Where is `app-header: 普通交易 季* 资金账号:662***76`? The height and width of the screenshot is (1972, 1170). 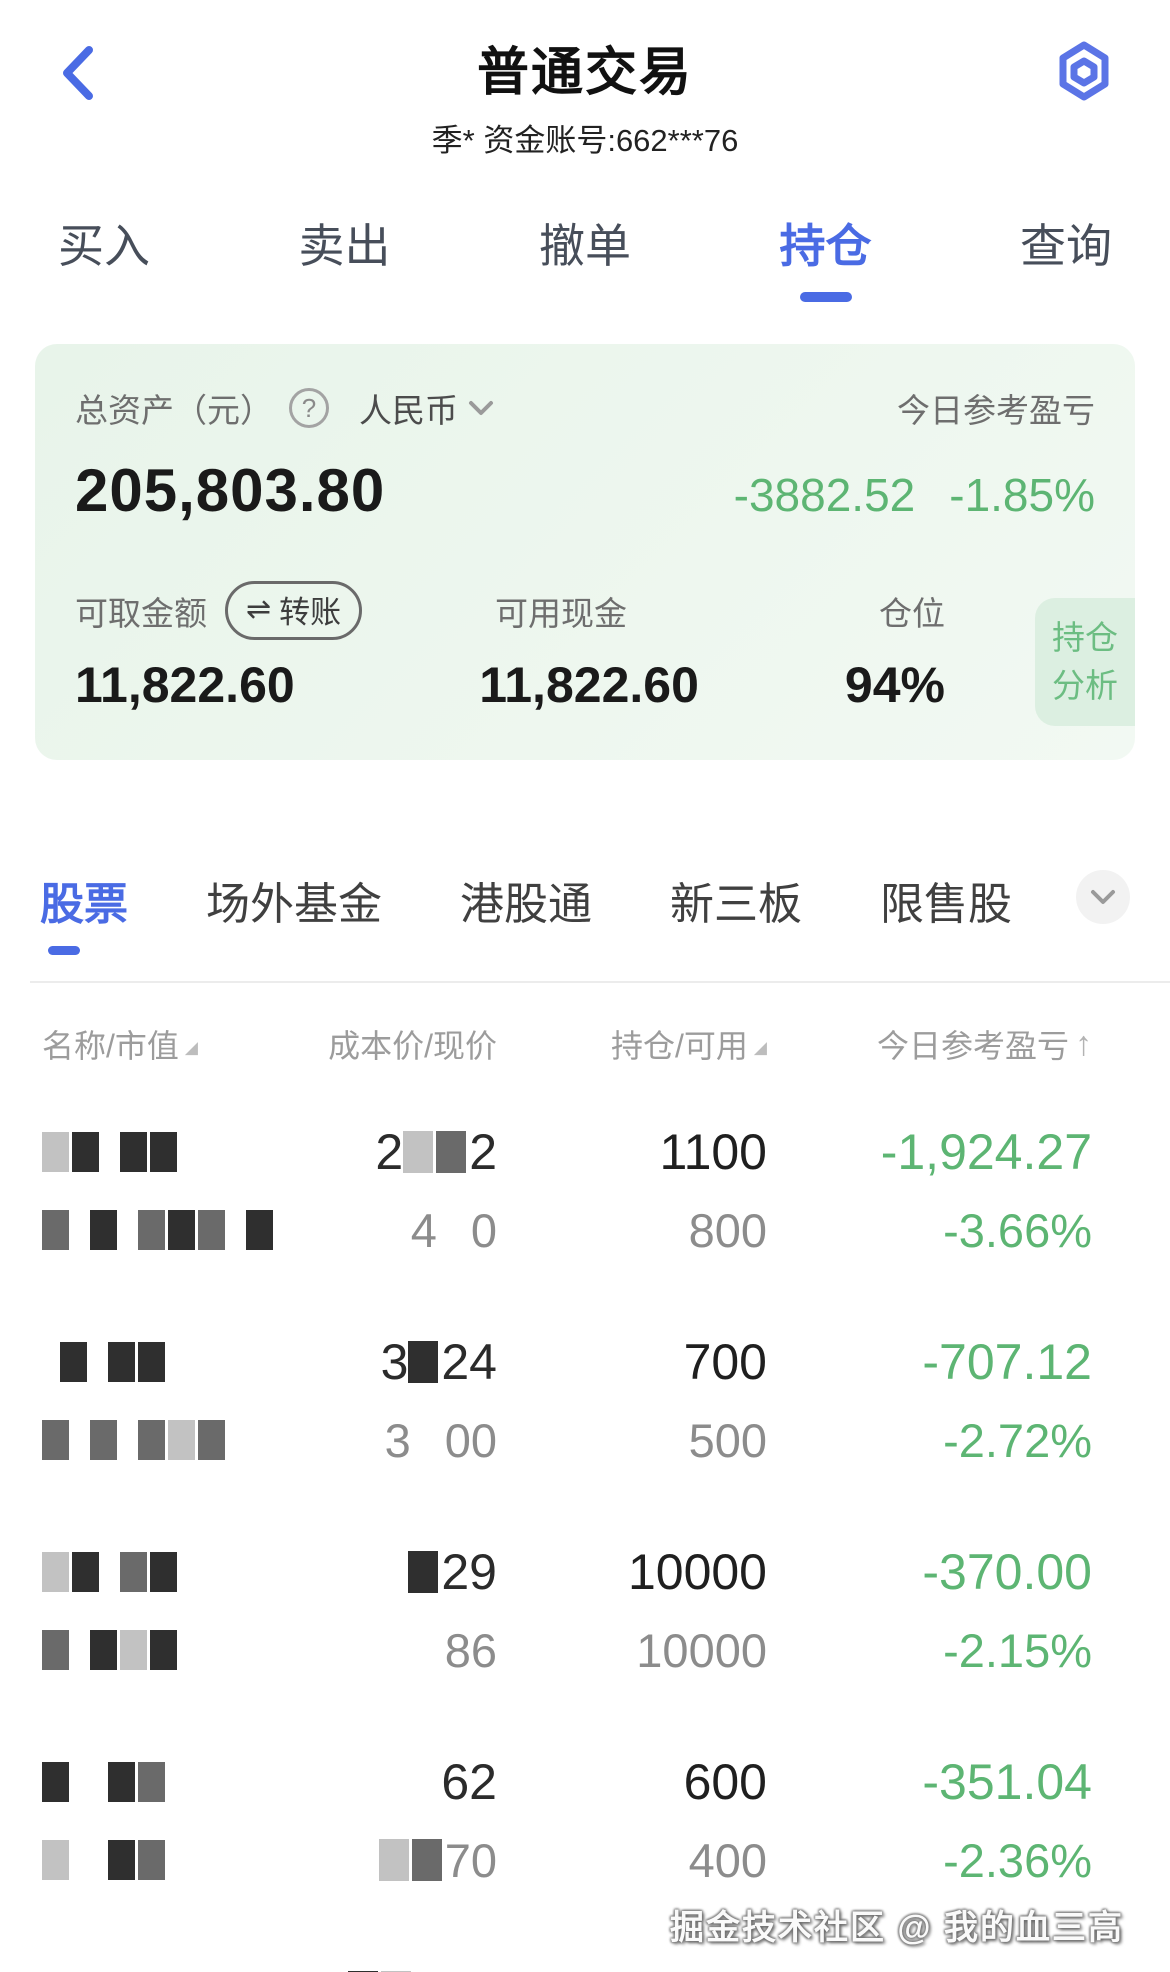 app-header: 普通交易 季* 资金账号:662***76 is located at coordinates (585, 80).